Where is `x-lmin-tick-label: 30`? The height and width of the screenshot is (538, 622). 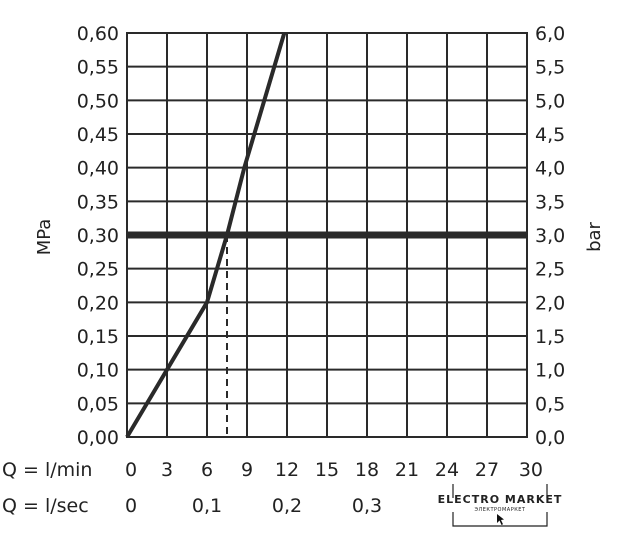
x-lmin-tick-label: 30 is located at coordinates (531, 470).